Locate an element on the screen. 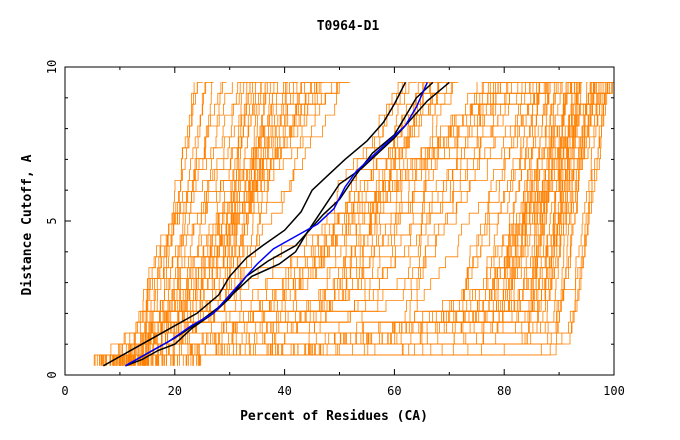 Image resolution: width=680 pixels, height=440 pixels. x-tick-label: 20 is located at coordinates (175, 391).